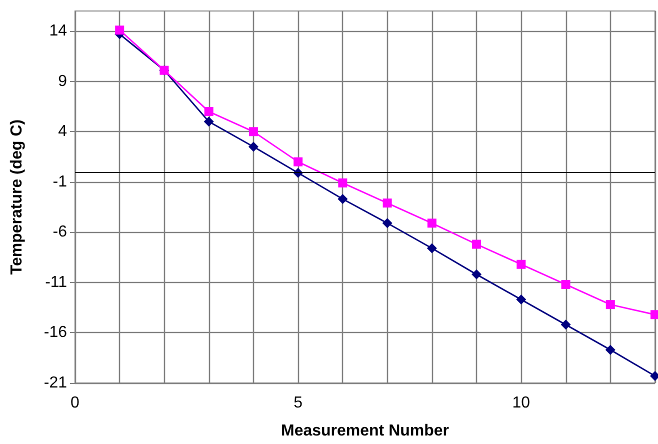 Image resolution: width=658 pixels, height=444 pixels. I want to click on y-tick-label: -21, so click(56, 383).